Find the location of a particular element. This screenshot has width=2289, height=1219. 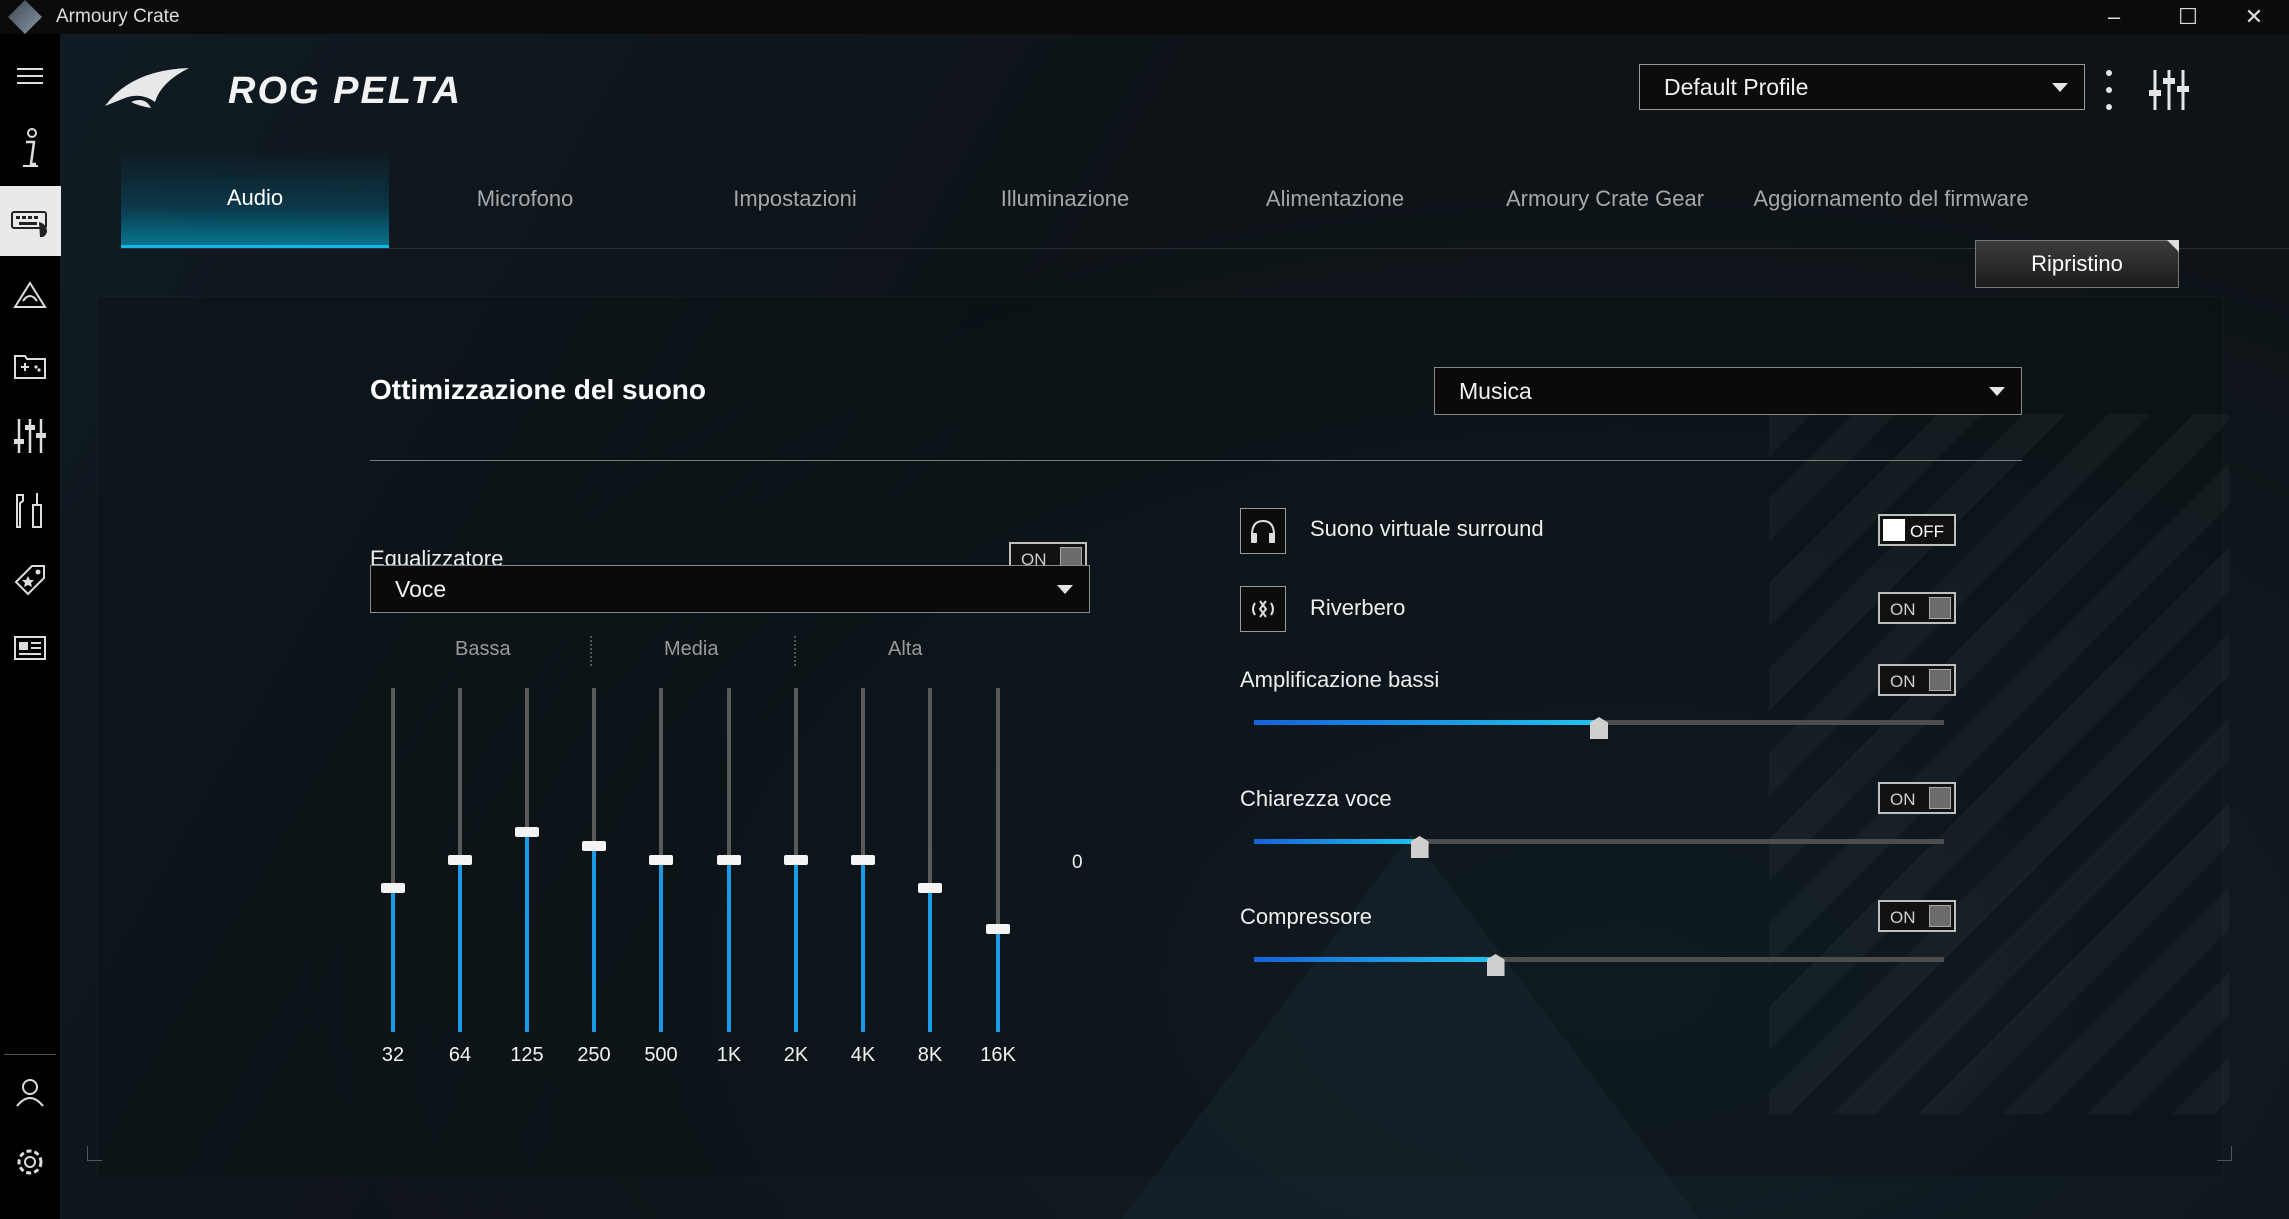

equalizer-preset-select: Voce is located at coordinates (730, 589).